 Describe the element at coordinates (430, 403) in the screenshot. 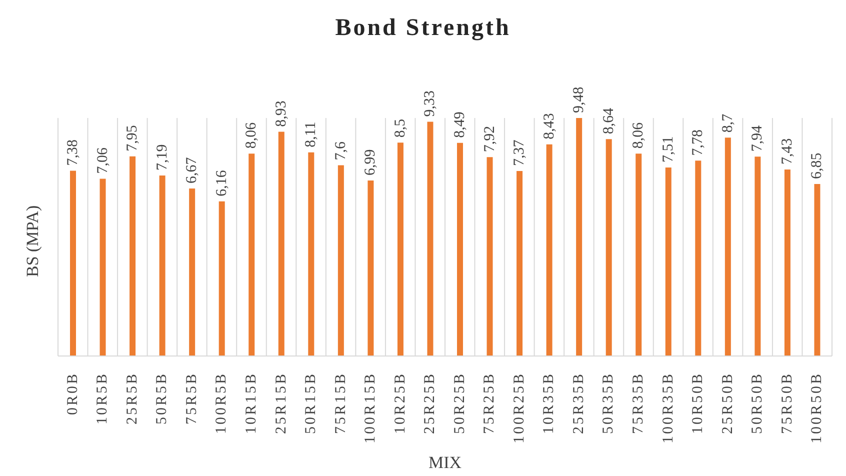

I see `x-tick-label: 25R25B` at that location.